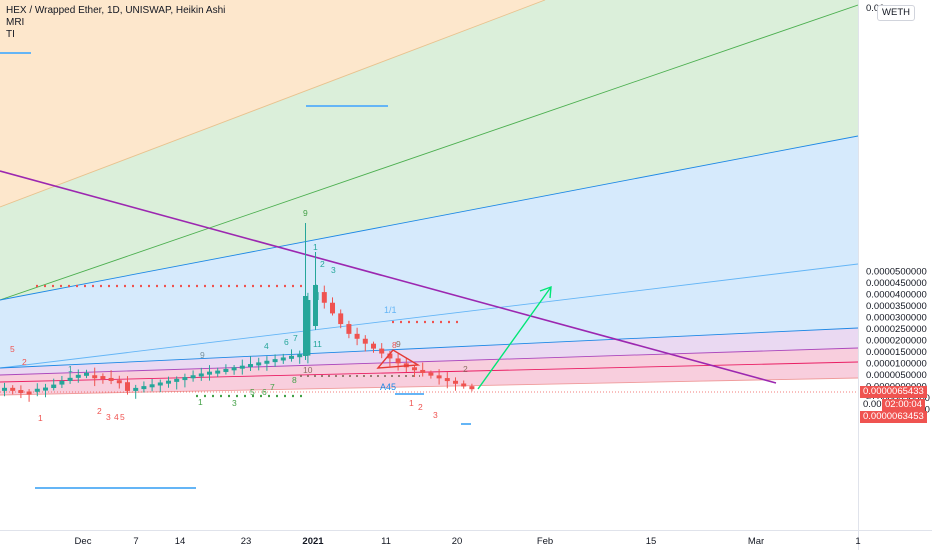 This screenshot has height=550, width=932. I want to click on seq-count-26: 8, so click(394, 345).